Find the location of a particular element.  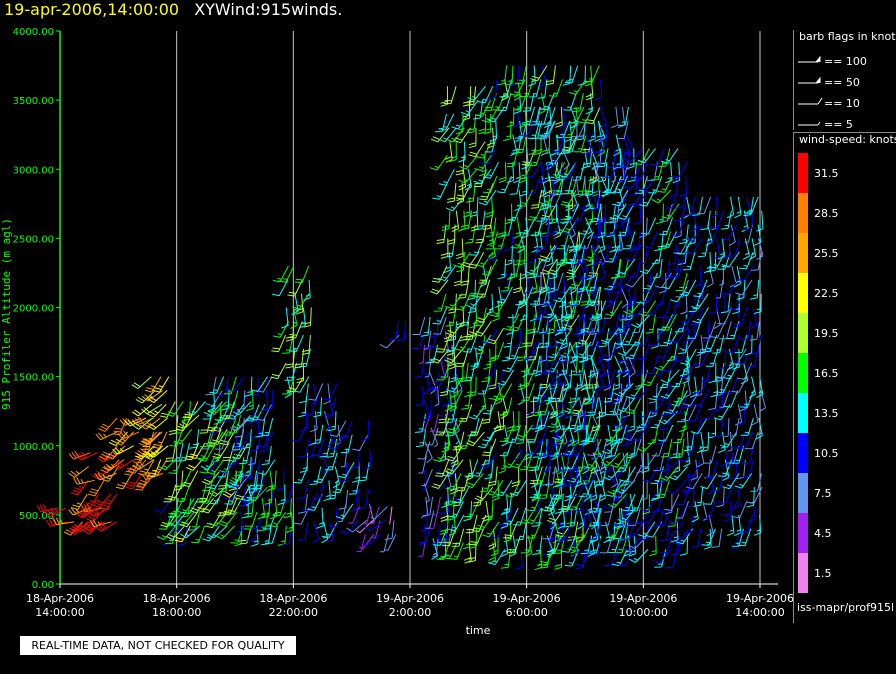

speed-color-box is located at coordinates (803, 573).